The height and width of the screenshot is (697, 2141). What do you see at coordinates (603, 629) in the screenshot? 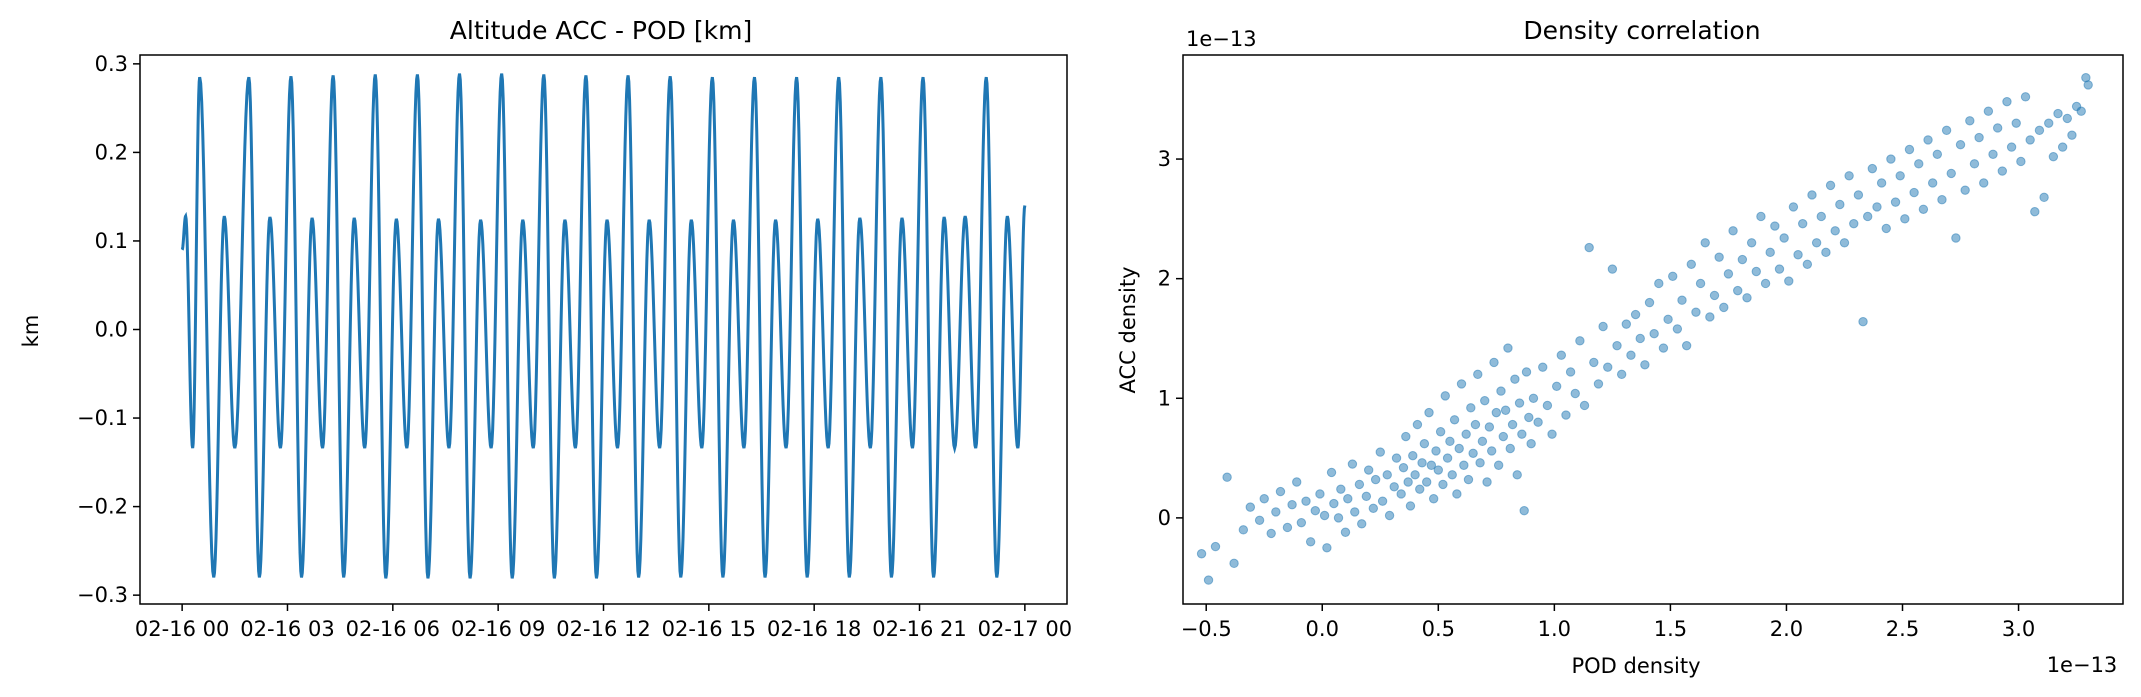
I see `altitude-x-tick-label: 02-16 12` at bounding box center [603, 629].